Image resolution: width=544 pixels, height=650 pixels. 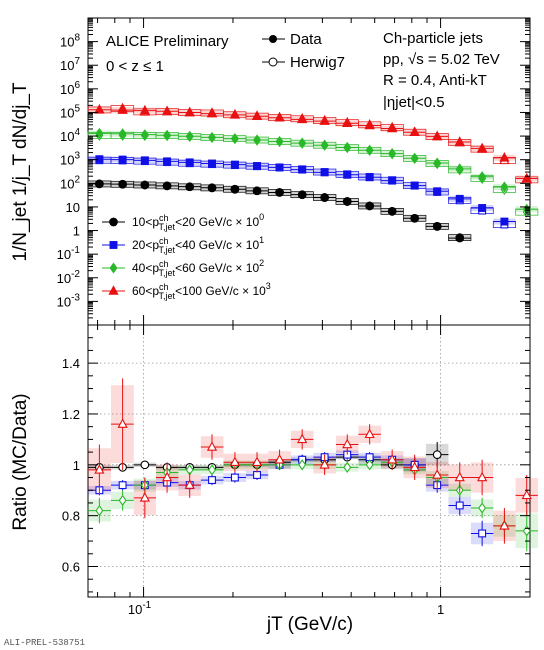 What do you see at coordinates (70, 88) in the screenshot?
I see `spectra-ytick-label-9: 10⁶` at bounding box center [70, 88].